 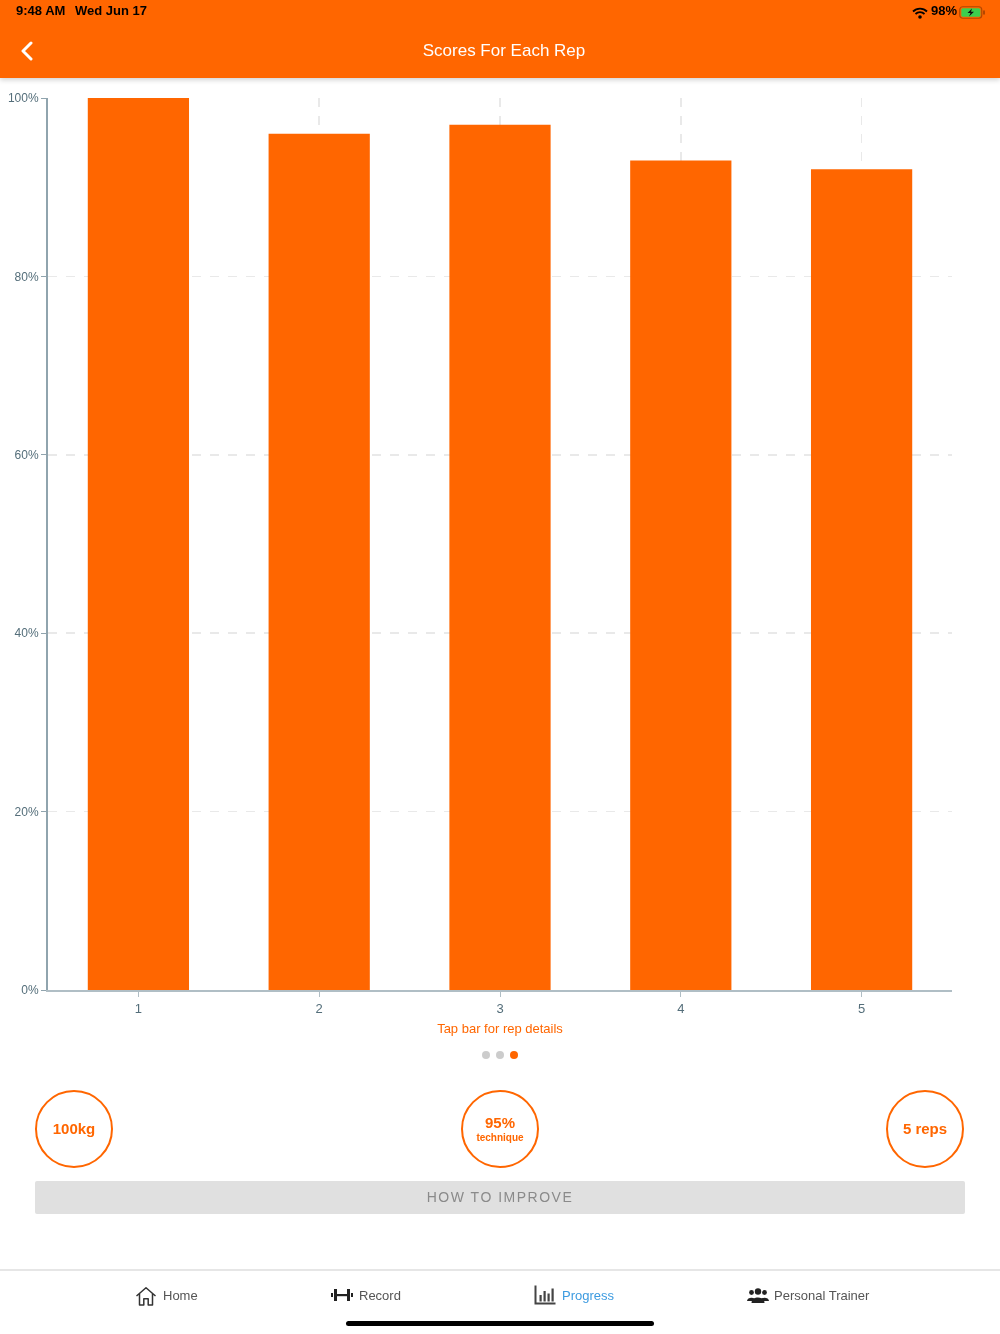 I want to click on y-tick-label: 40%, so click(x=26, y=633).